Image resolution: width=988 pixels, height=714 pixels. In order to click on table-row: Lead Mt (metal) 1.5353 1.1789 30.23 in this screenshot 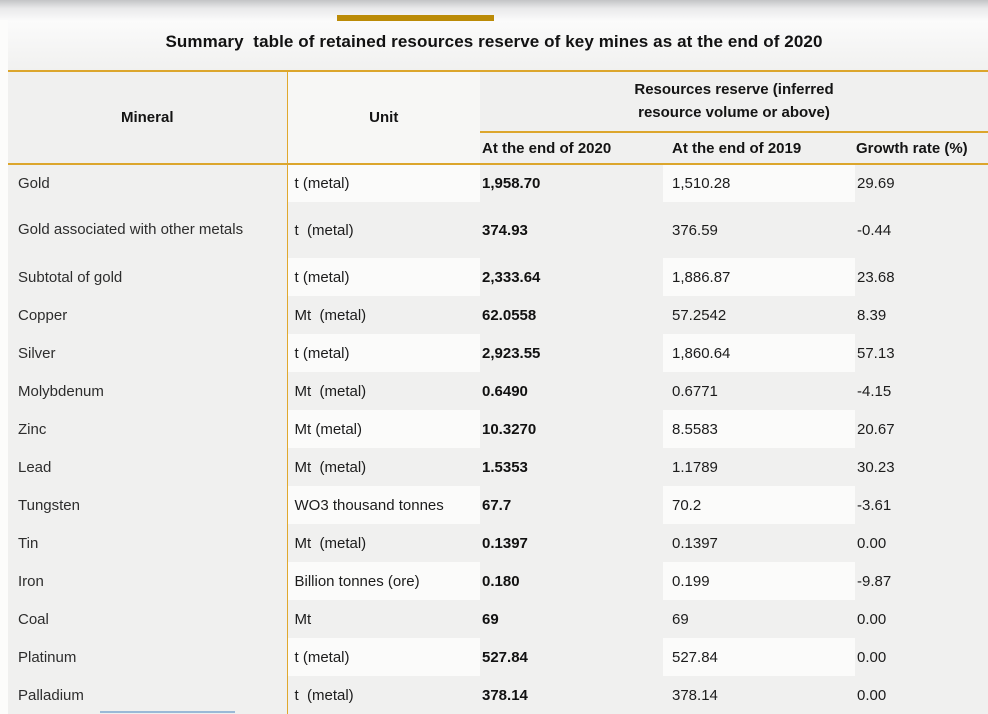, I will do `click(498, 467)`.